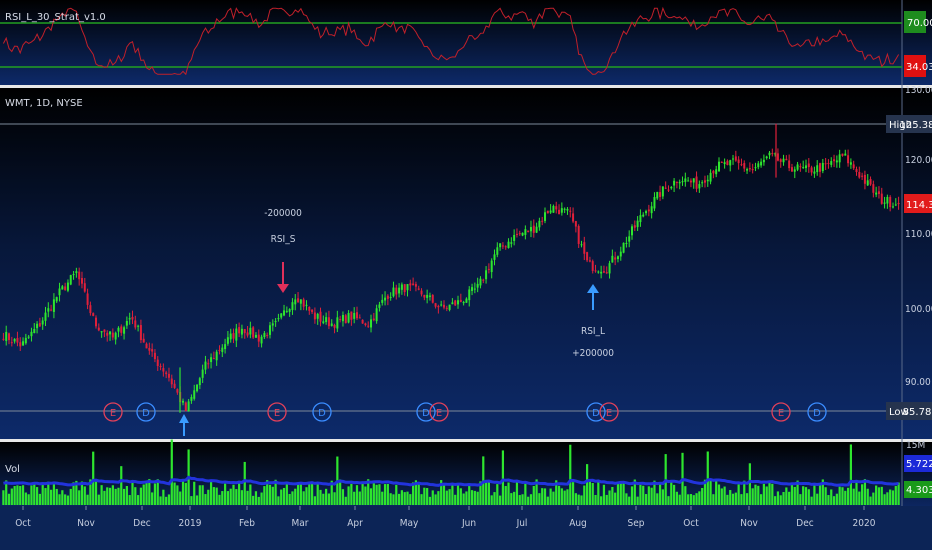 This screenshot has width=932, height=550. Describe the element at coordinates (23, 523) in the screenshot. I see `x-tick-label: Oct` at that location.